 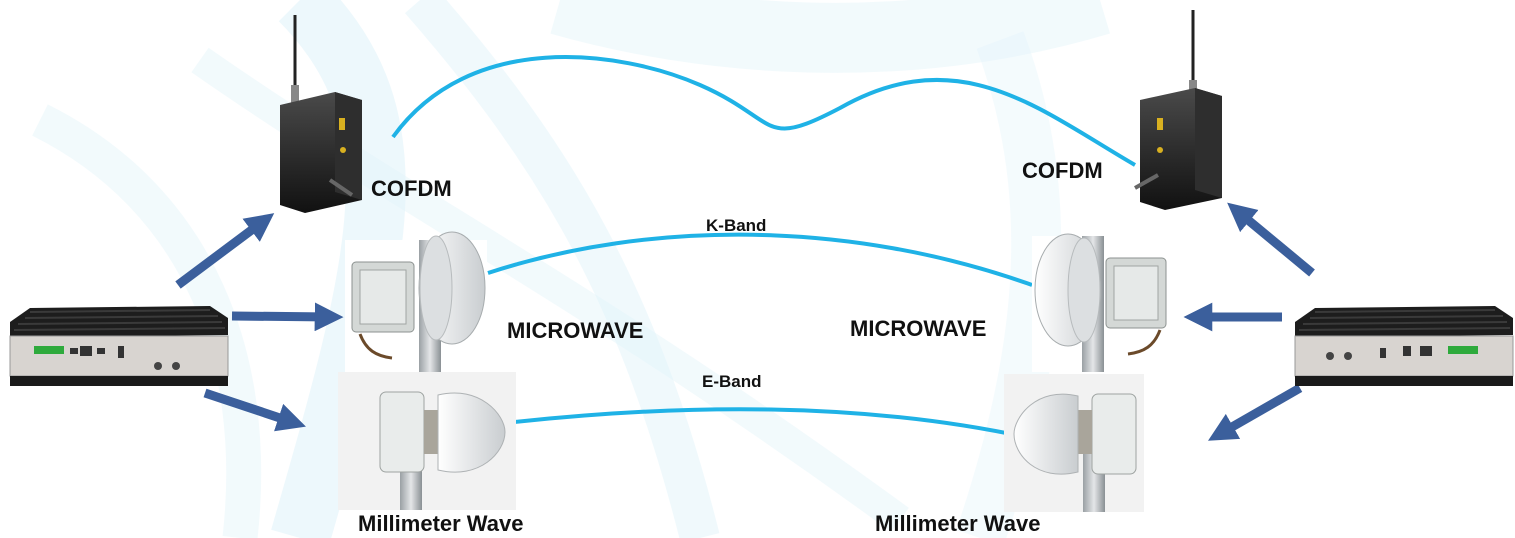 I want to click on kband-label: K-Band, so click(x=736, y=225).